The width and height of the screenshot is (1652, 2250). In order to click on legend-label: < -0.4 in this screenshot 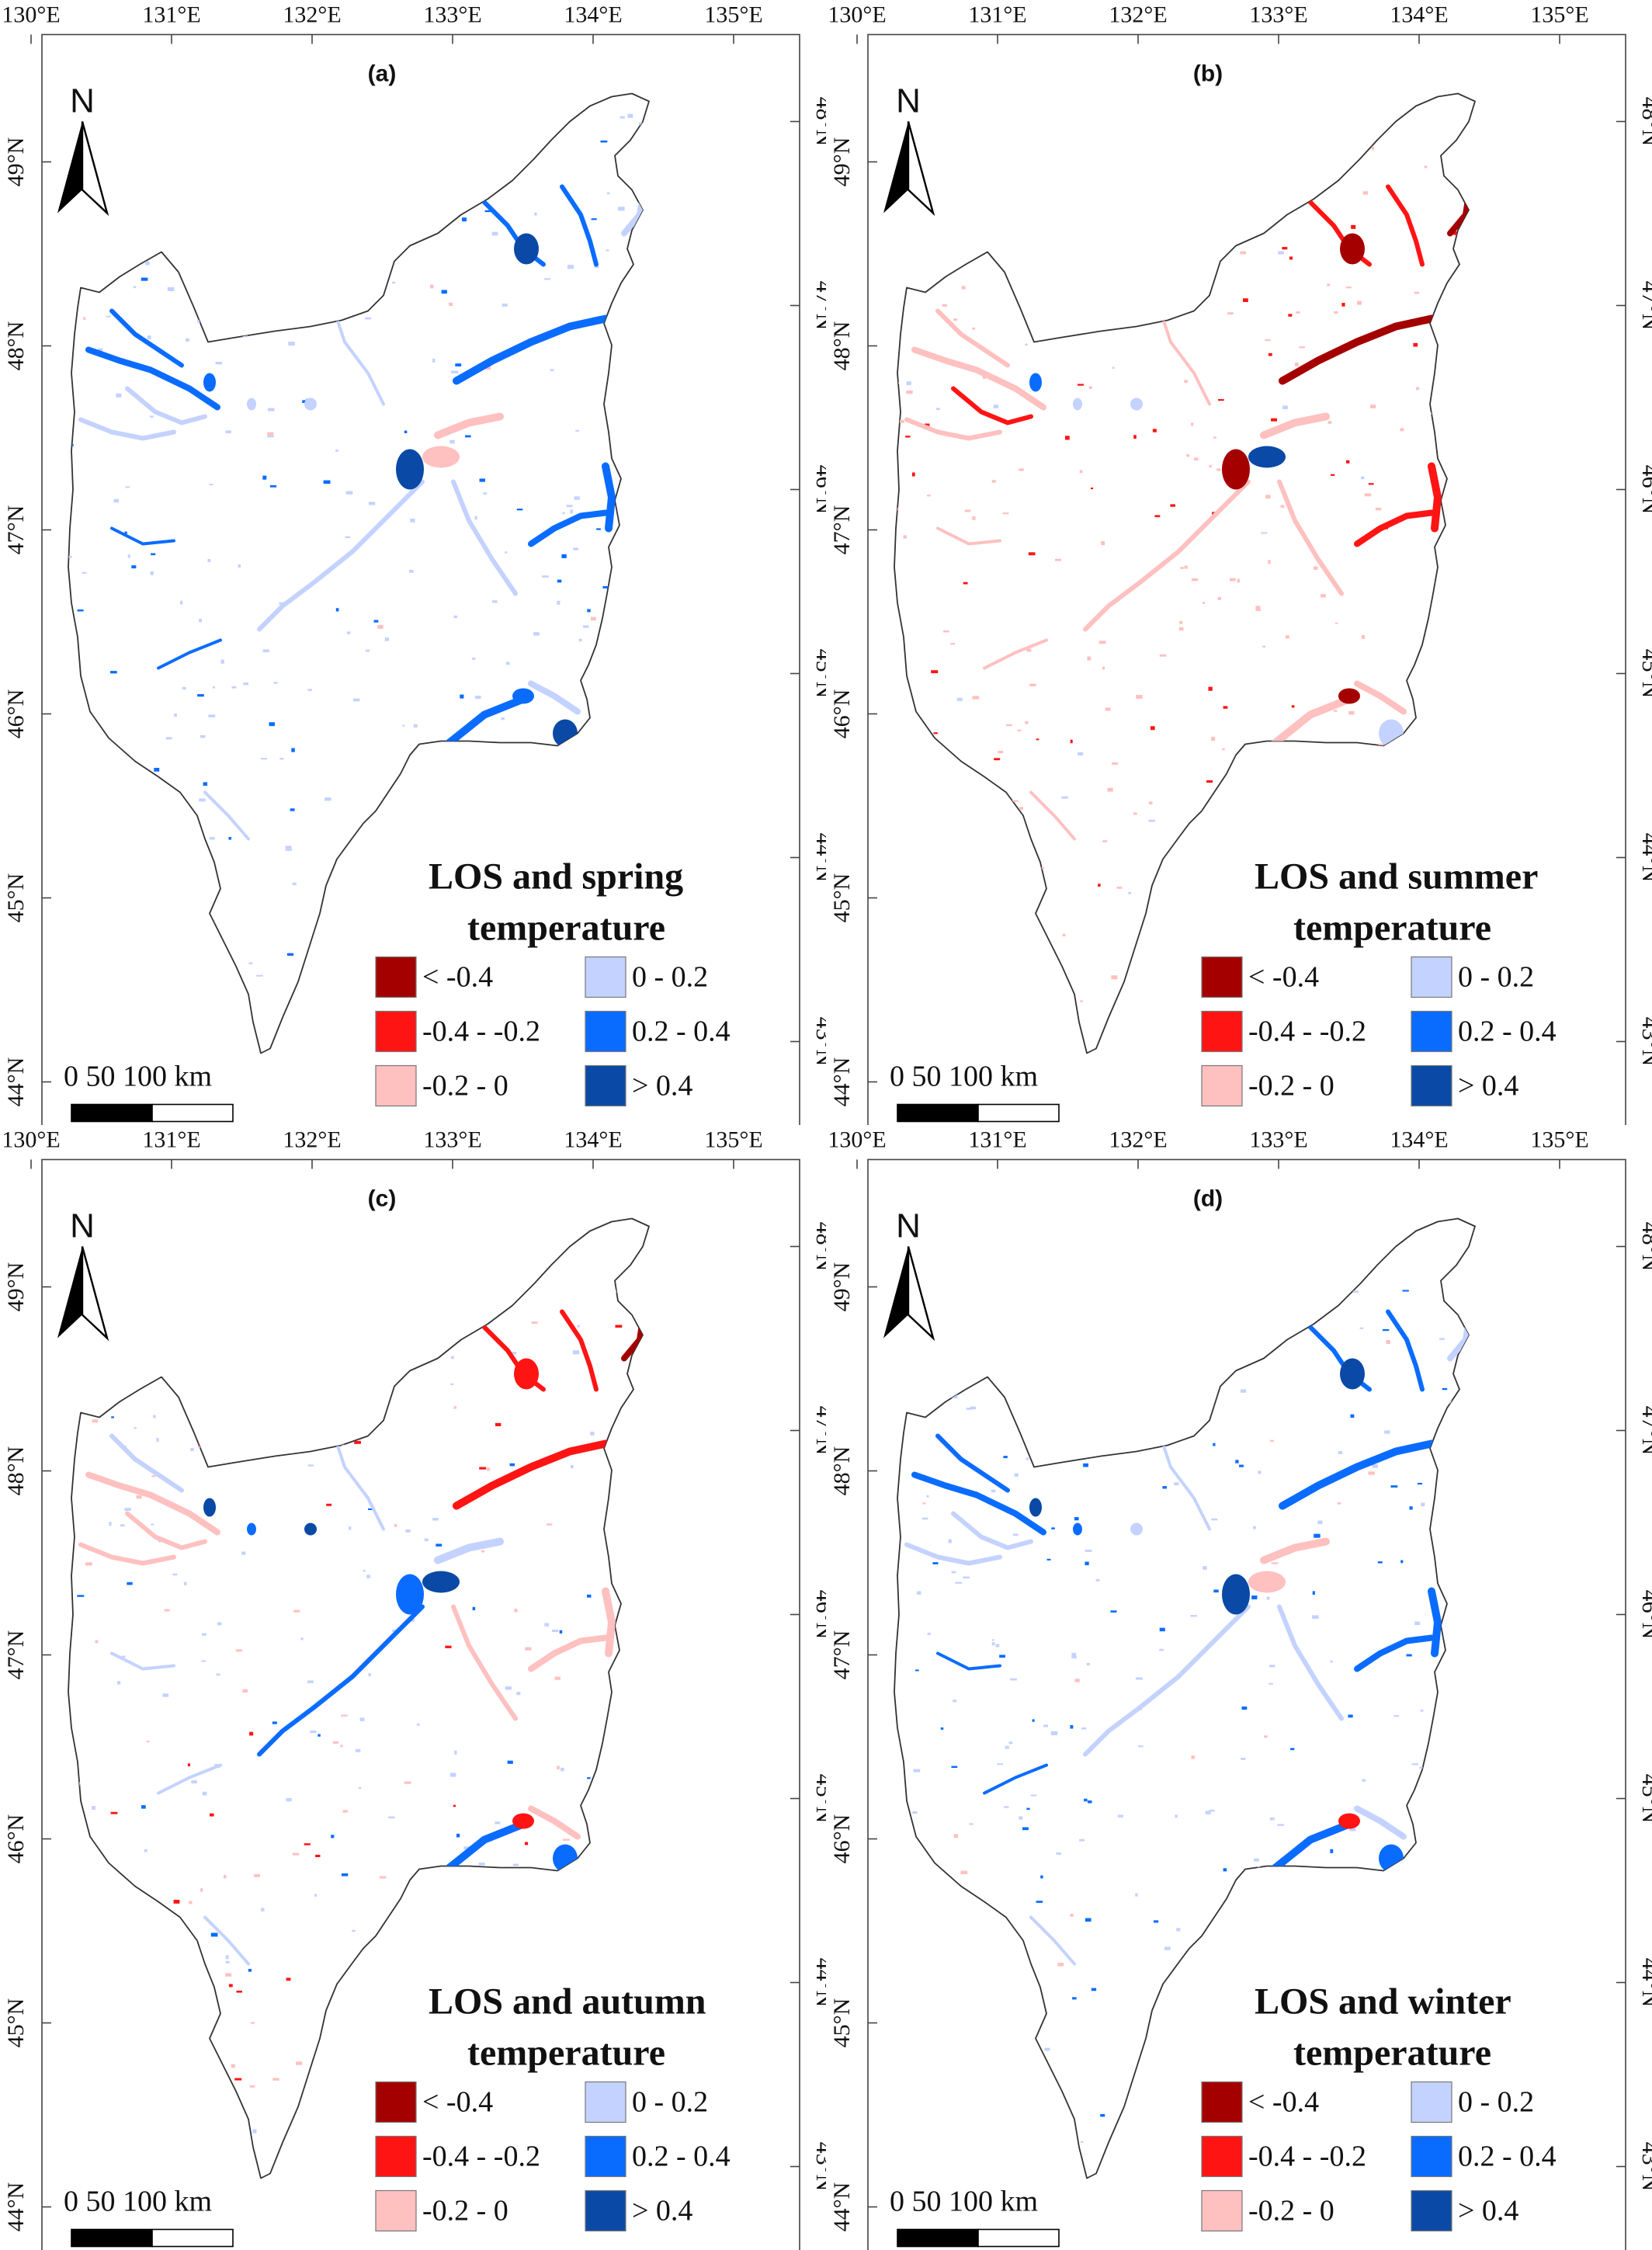, I will do `click(1283, 2102)`.